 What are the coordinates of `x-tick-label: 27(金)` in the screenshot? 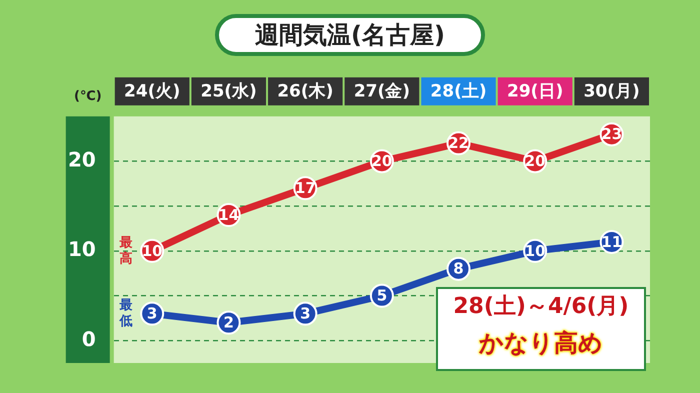 It's located at (382, 92).